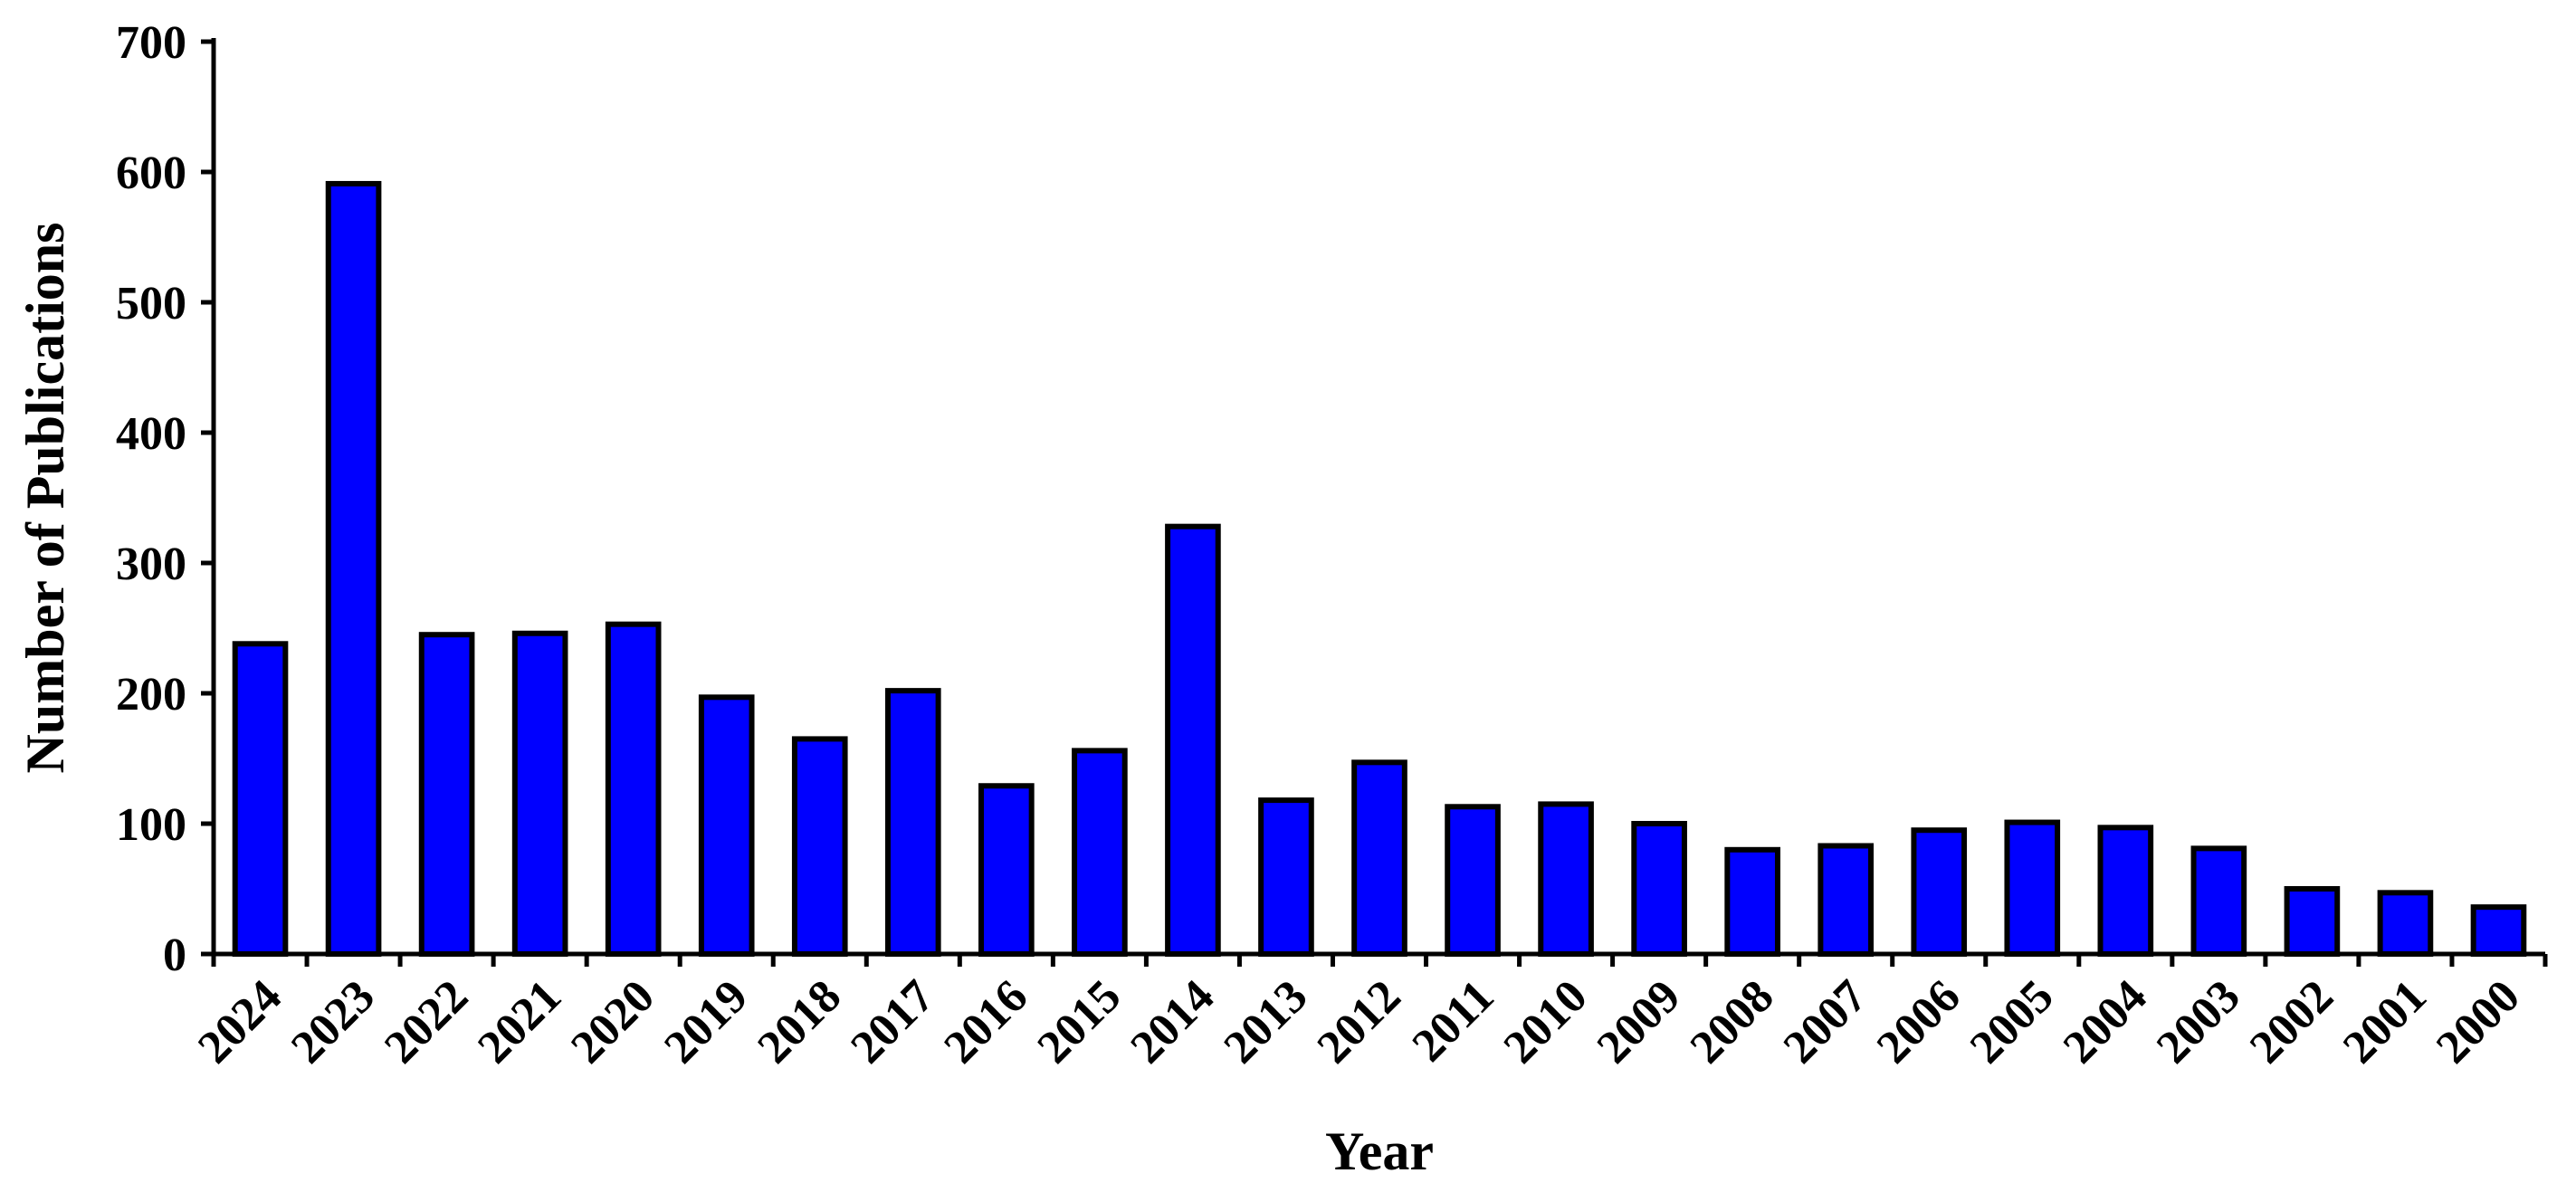  I want to click on x-tick-label-2015: 2015, so click(1079, 1021).